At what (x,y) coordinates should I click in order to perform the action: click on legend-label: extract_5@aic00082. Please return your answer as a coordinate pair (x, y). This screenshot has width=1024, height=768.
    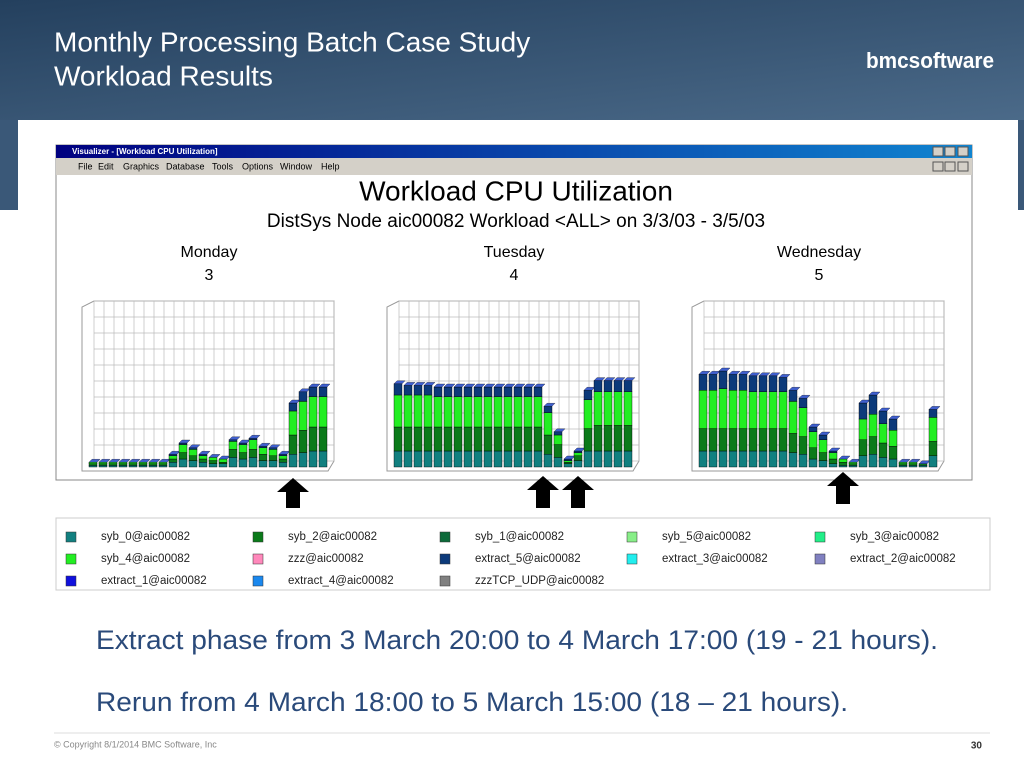
    Looking at the image, I should click on (528, 559).